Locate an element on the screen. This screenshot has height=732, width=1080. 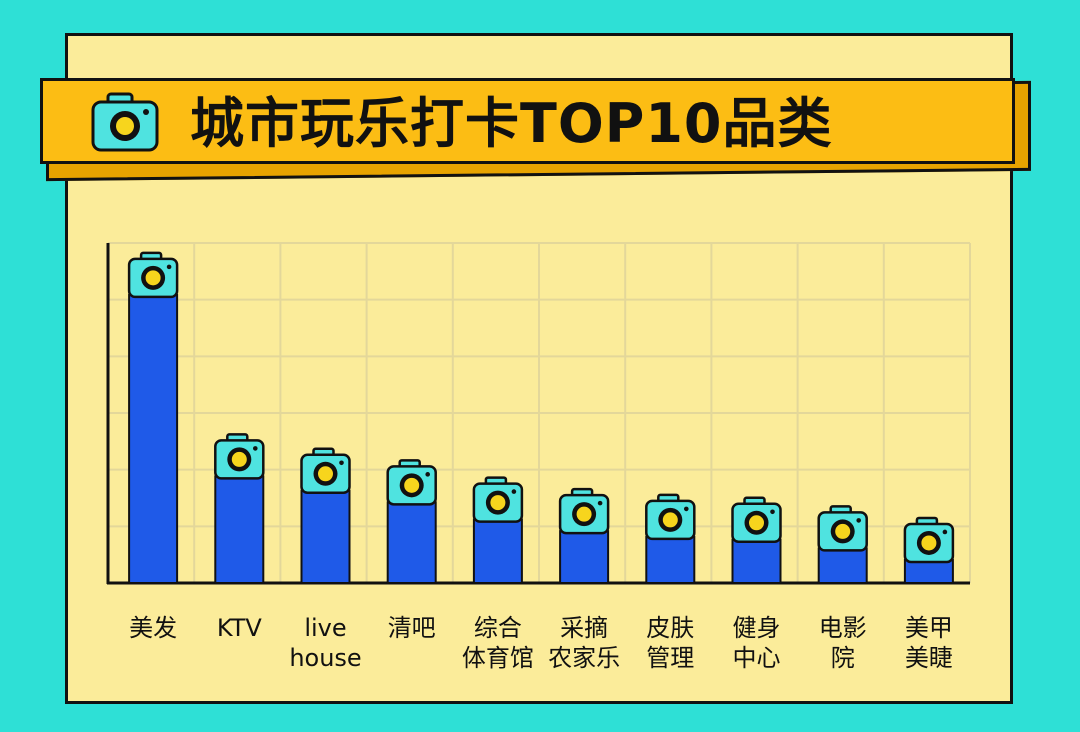
category-label: 美甲 美睫 is located at coordinates (928, 643).